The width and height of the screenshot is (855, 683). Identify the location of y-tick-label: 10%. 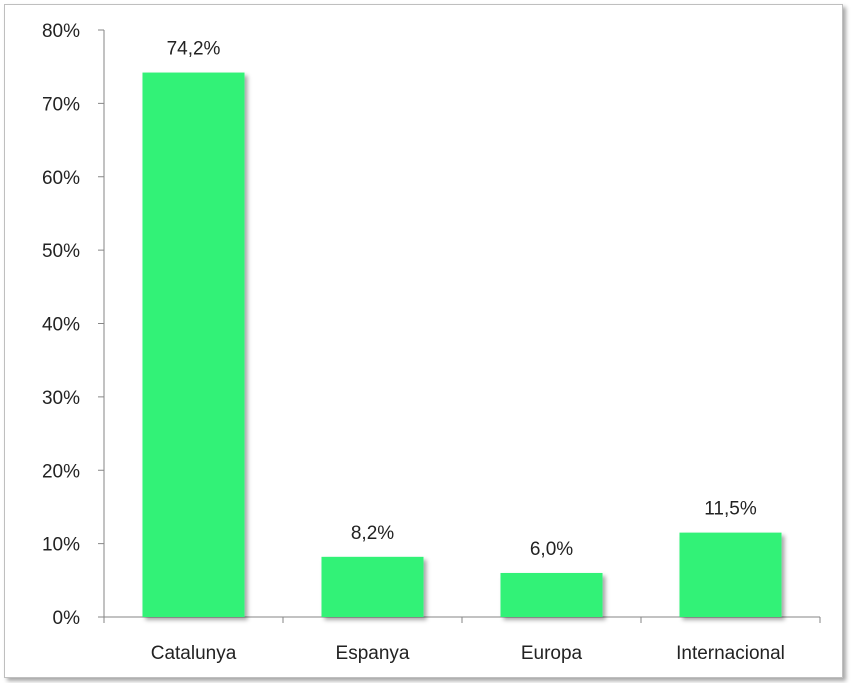
(61, 545).